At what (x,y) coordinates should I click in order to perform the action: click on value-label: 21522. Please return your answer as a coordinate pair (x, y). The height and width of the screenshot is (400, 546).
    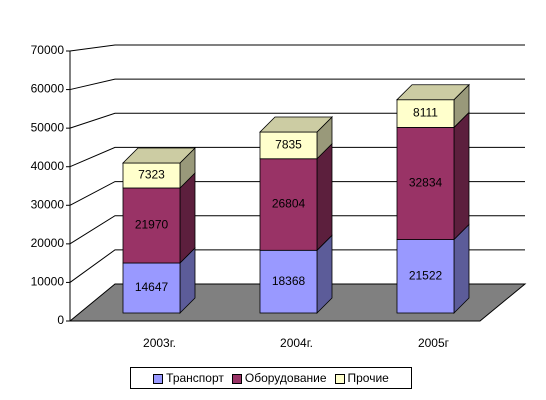
    Looking at the image, I should click on (426, 275).